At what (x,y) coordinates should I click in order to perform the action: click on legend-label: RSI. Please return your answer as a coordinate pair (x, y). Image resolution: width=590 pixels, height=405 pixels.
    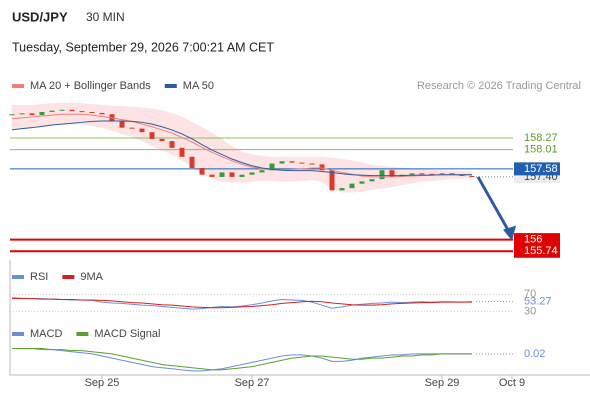
    Looking at the image, I should click on (39, 277).